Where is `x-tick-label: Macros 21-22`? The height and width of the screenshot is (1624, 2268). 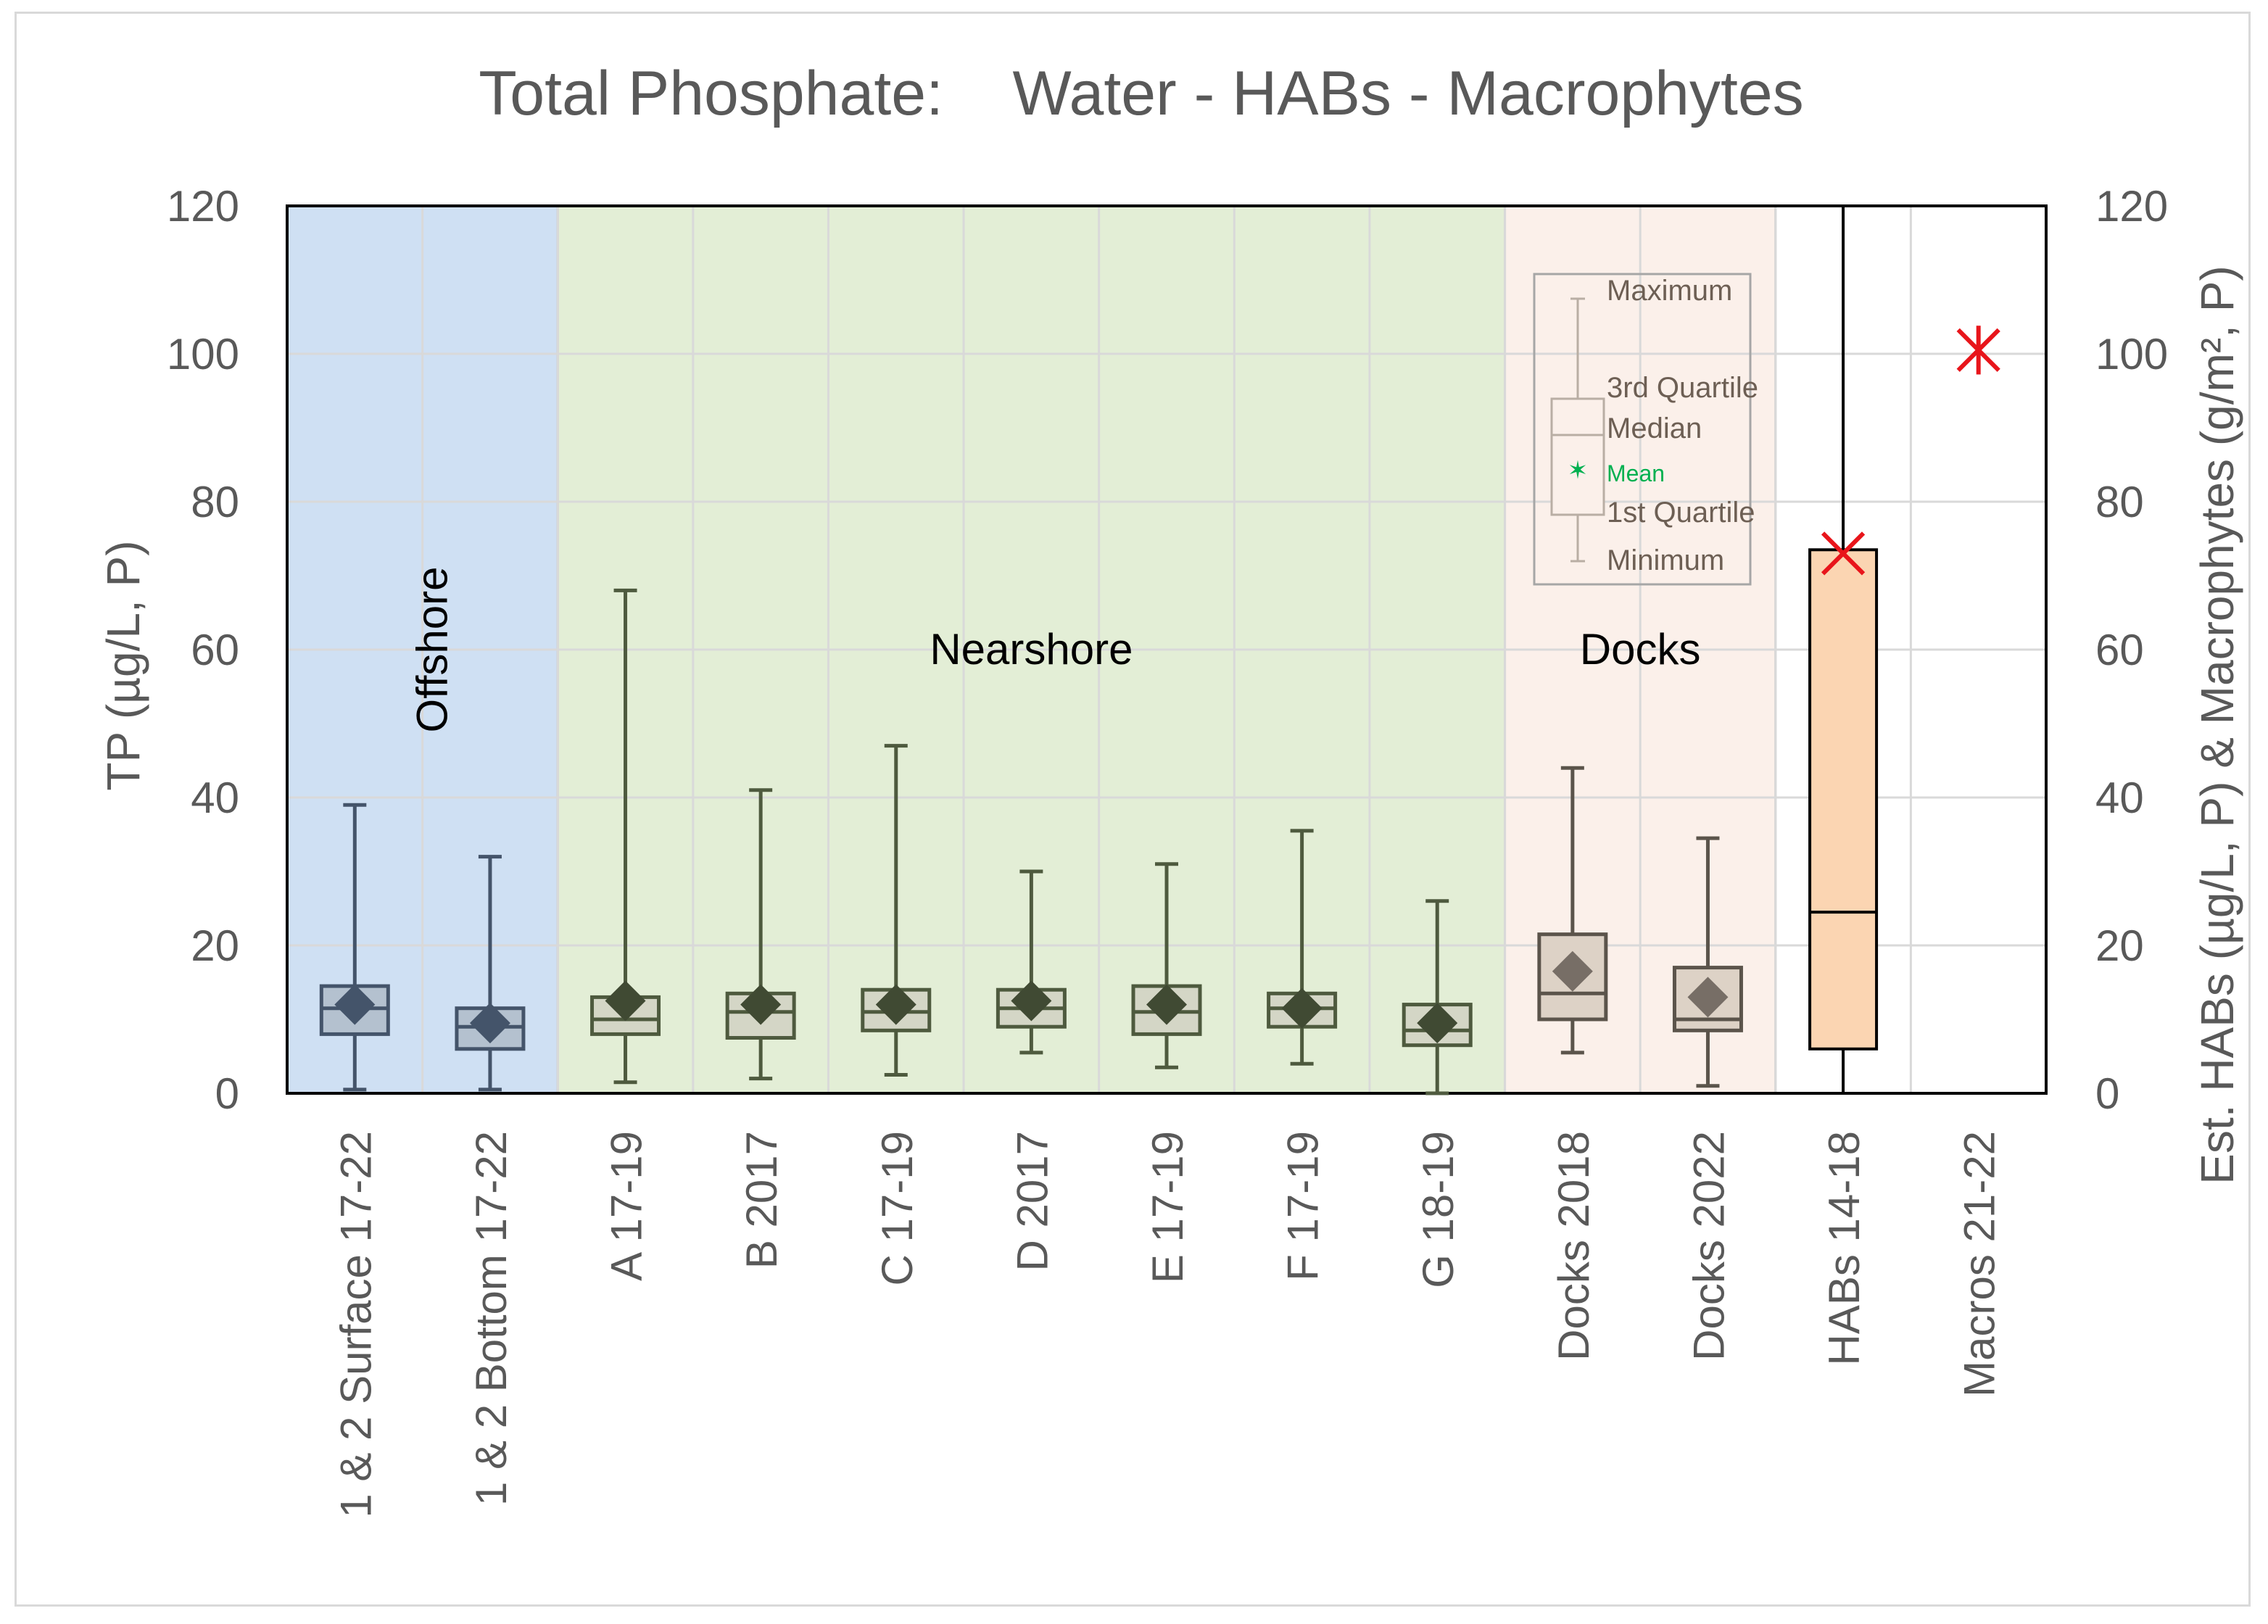
x-tick-label: Macros 21-22 is located at coordinates (1979, 1264).